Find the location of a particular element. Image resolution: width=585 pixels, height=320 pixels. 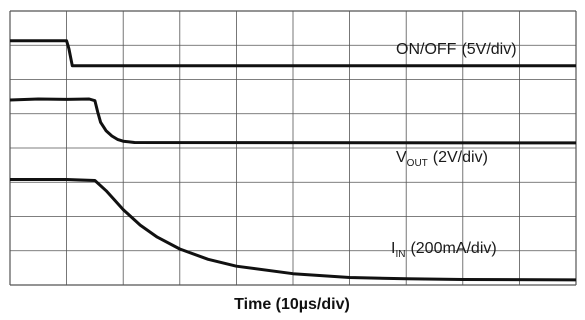

series-label-iin: IIN (200mA/div) is located at coordinates (444, 250).